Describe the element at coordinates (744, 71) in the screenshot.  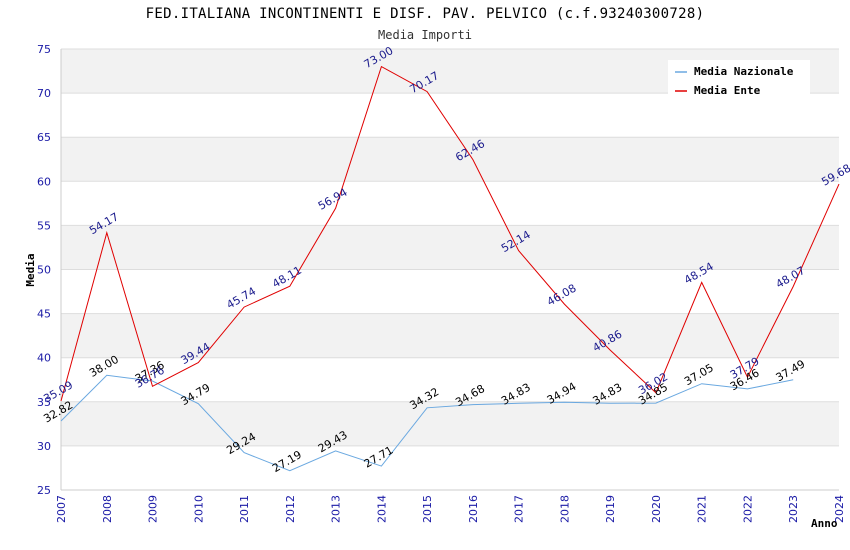
I see `legend-label-media-nazionale: Media Nazionale` at that location.